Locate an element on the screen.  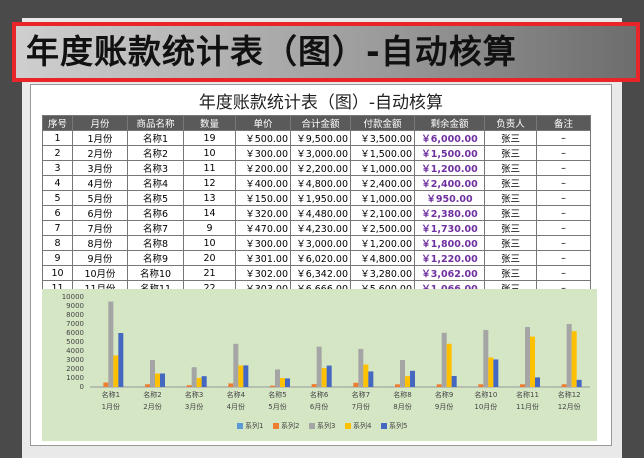
legend-label: 系列1 is located at coordinates (254, 425).